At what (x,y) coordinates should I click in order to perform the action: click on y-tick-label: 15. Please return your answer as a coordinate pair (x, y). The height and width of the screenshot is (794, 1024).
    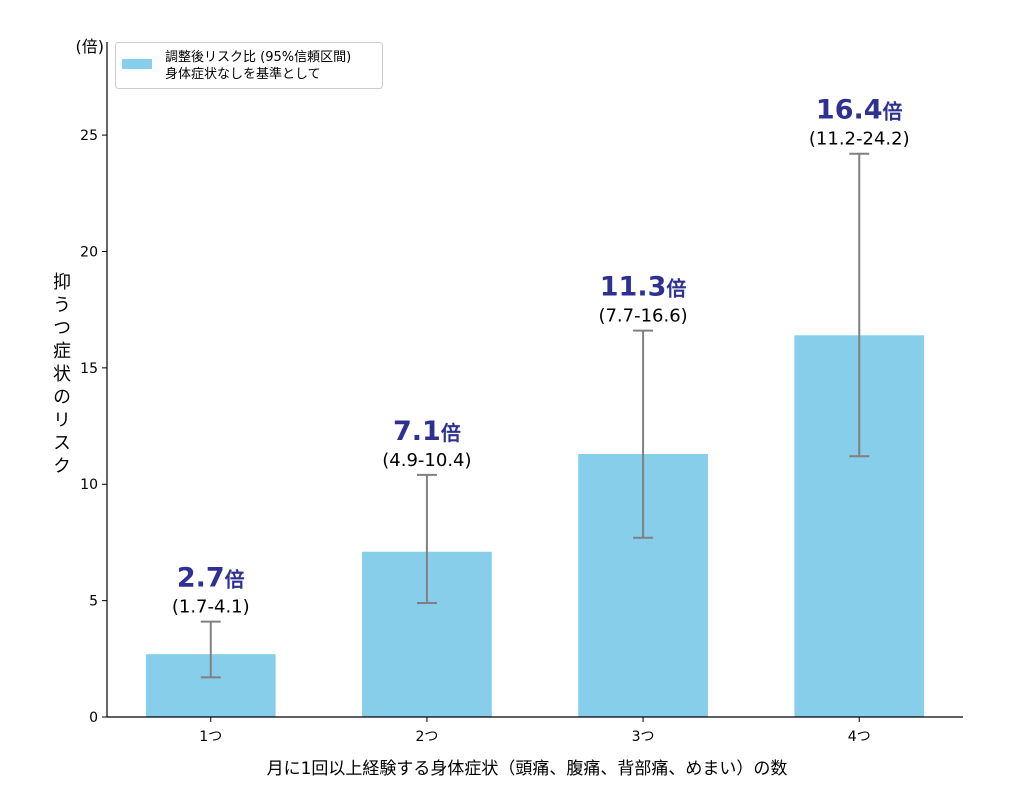
    Looking at the image, I should click on (89, 369).